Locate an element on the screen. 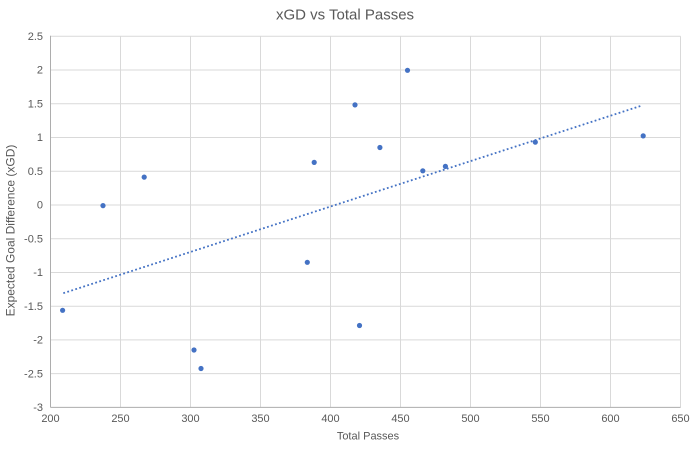 This screenshot has height=451, width=699. svg-text: Expected Goal Difference (xGD) is located at coordinates (11, 231).